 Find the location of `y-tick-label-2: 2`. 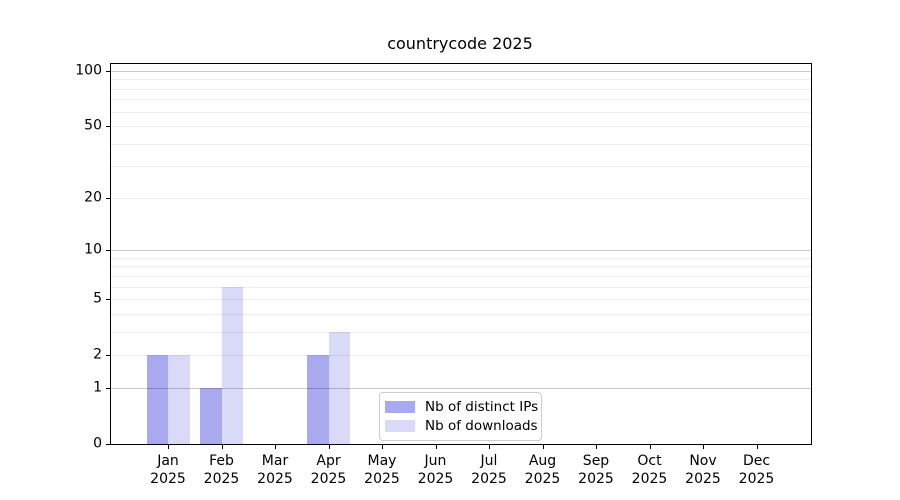

y-tick-label-2: 2 is located at coordinates (97, 354).